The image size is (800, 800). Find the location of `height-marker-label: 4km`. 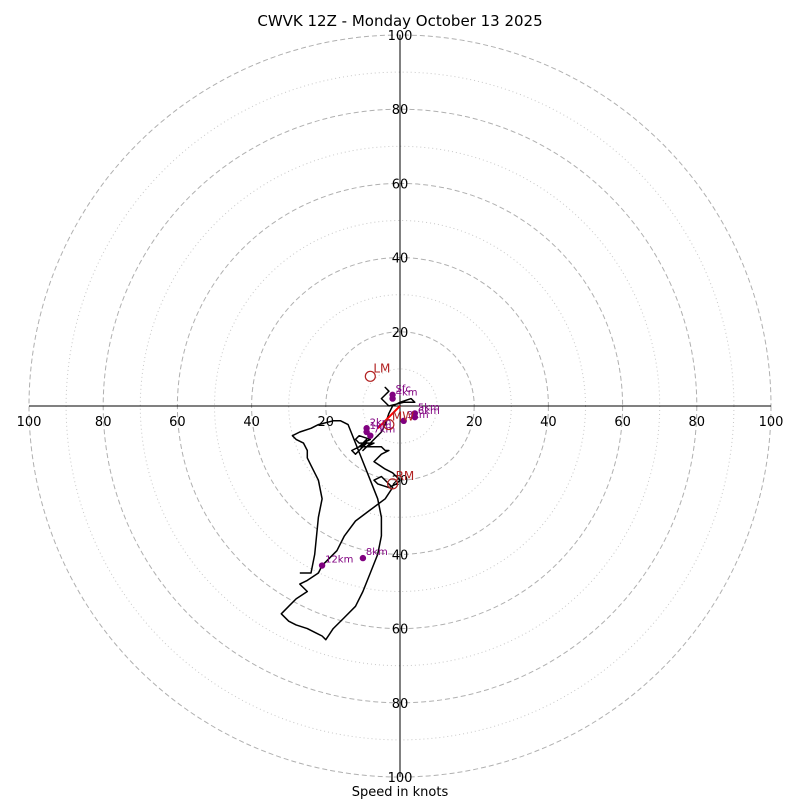

height-marker-label: 4km is located at coordinates (407, 393).